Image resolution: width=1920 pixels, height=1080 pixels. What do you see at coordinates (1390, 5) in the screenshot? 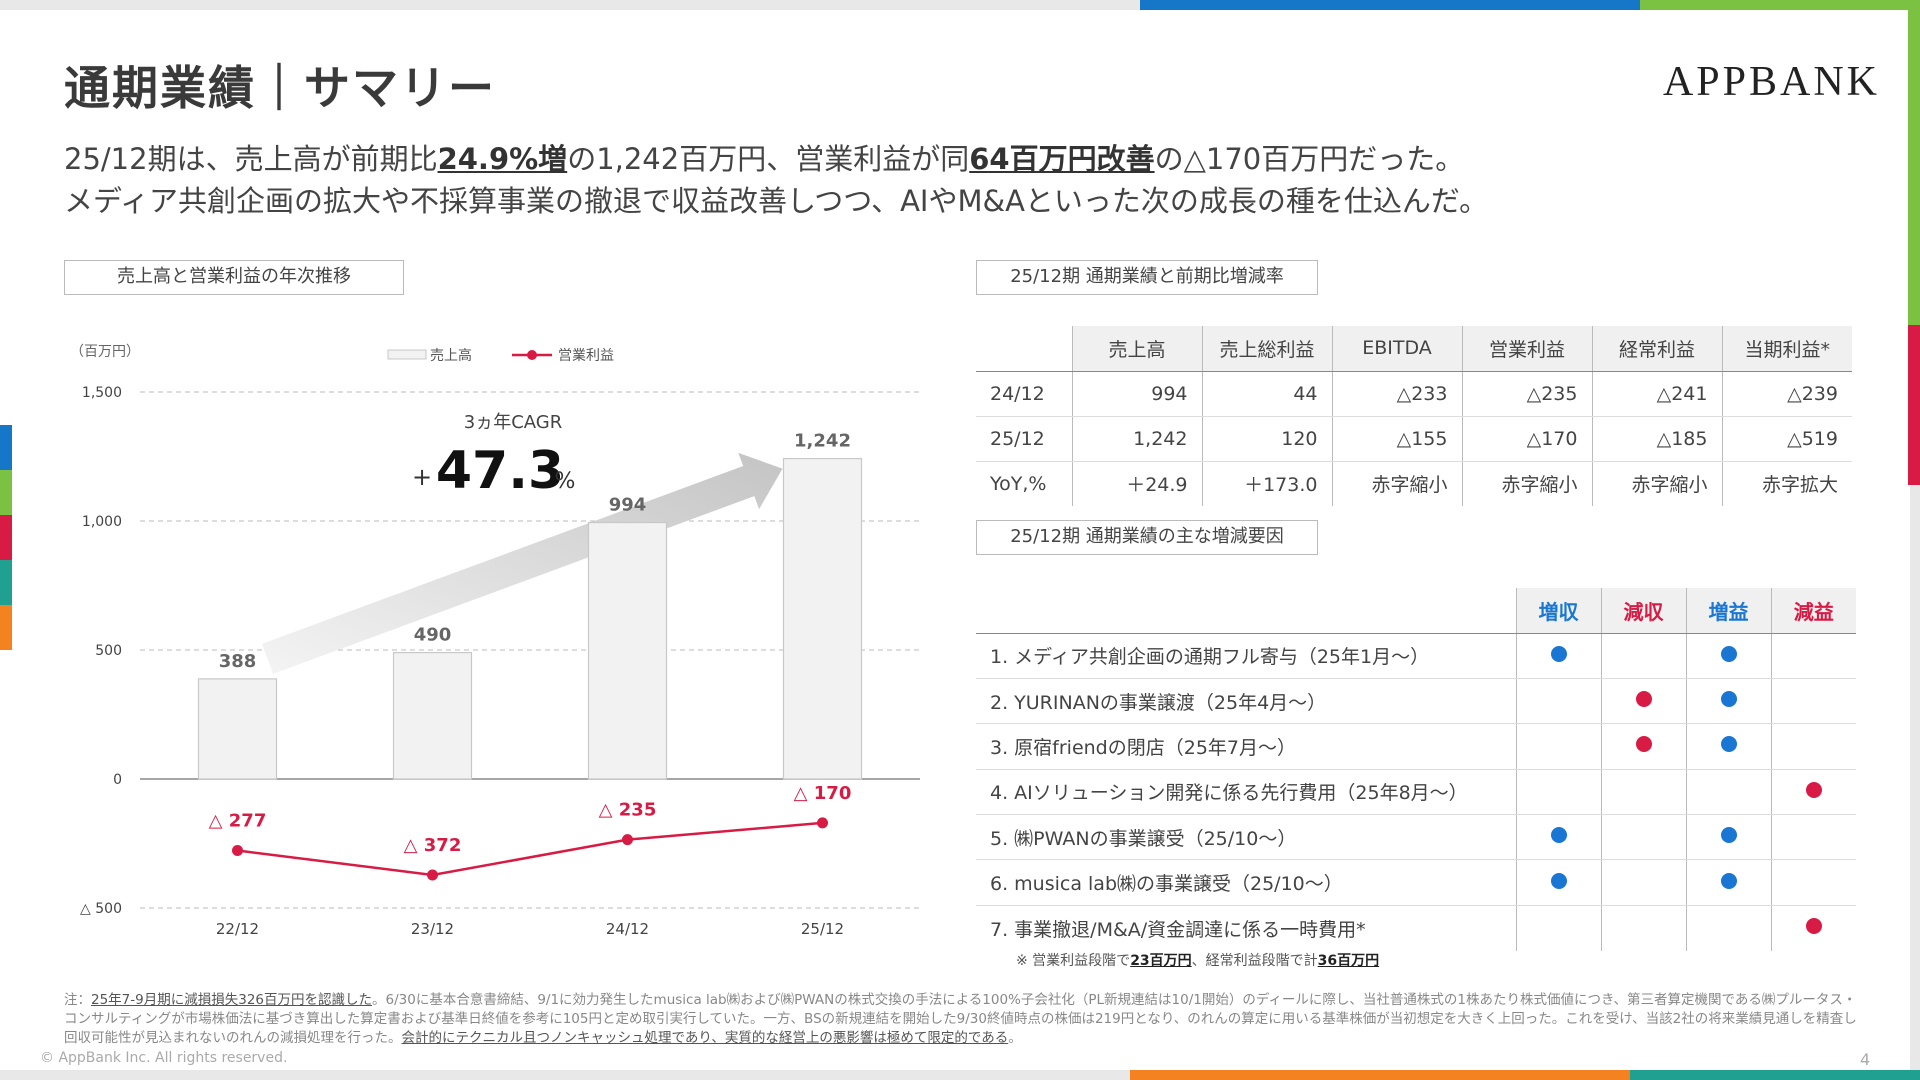
I see `top-stripe-blue` at bounding box center [1390, 5].